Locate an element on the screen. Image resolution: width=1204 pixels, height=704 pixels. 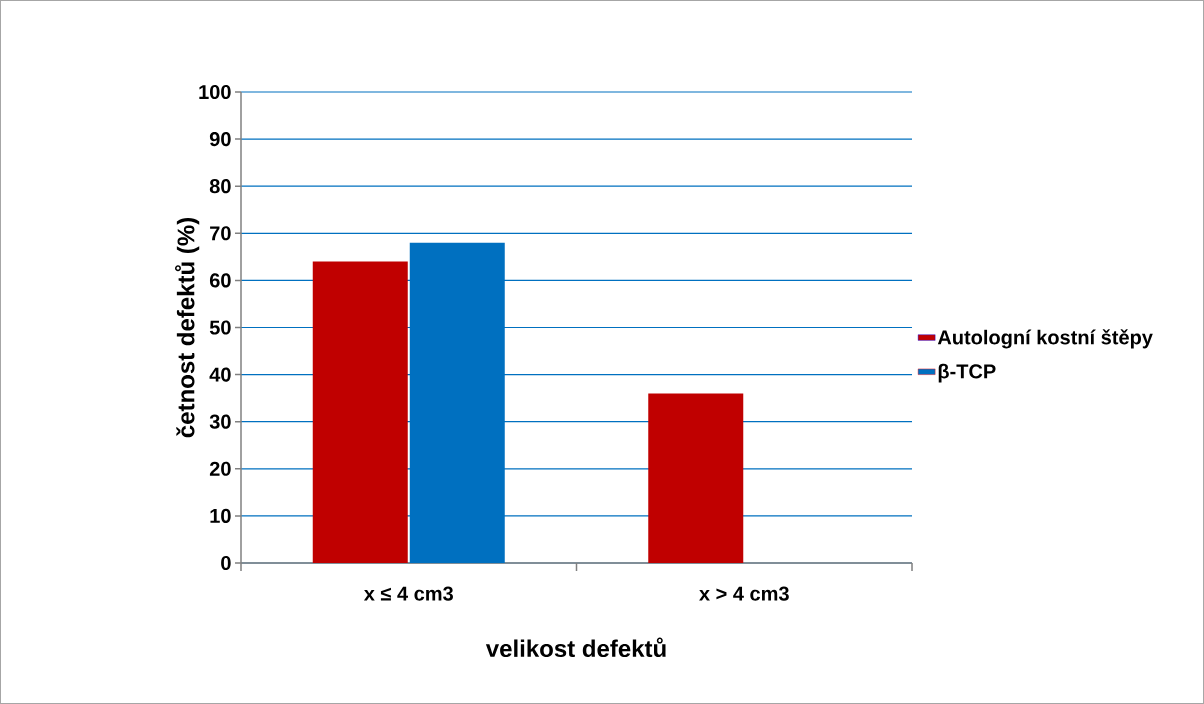
y-tick-label: 90 is located at coordinates (220, 139).